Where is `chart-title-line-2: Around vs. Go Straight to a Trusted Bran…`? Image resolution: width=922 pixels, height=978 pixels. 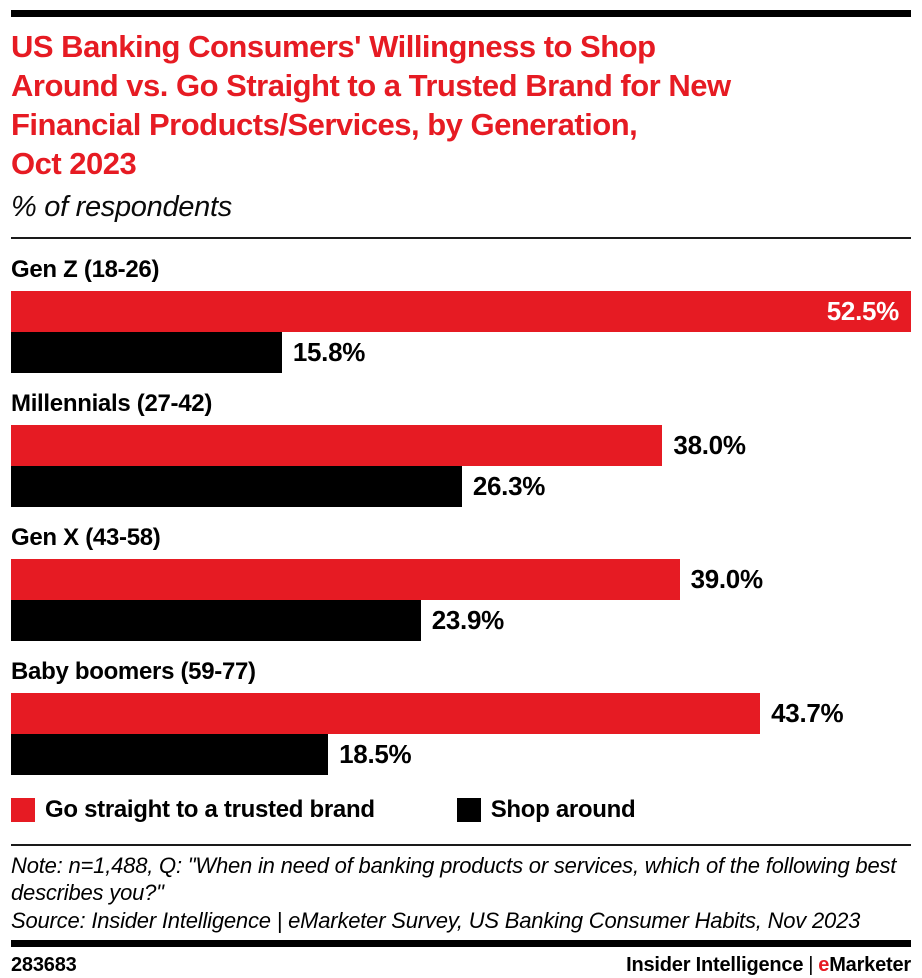
chart-title-line-2: Around vs. Go Straight to a Trusted Bran… is located at coordinates (371, 85).